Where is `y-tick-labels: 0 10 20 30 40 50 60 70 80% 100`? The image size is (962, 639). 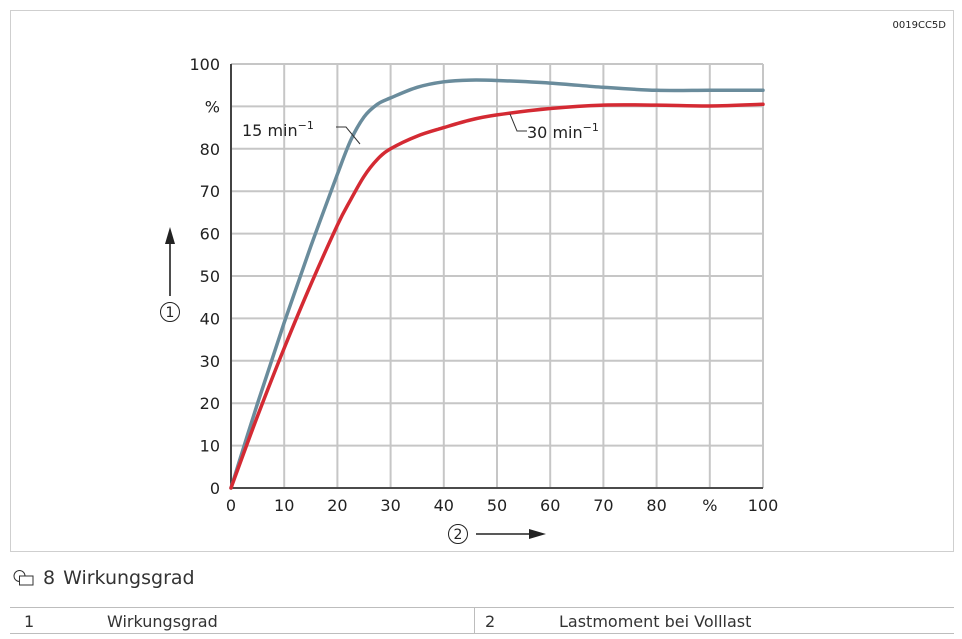 y-tick-labels: 0 10 20 30 40 50 60 70 80% 100 is located at coordinates (204, 276).